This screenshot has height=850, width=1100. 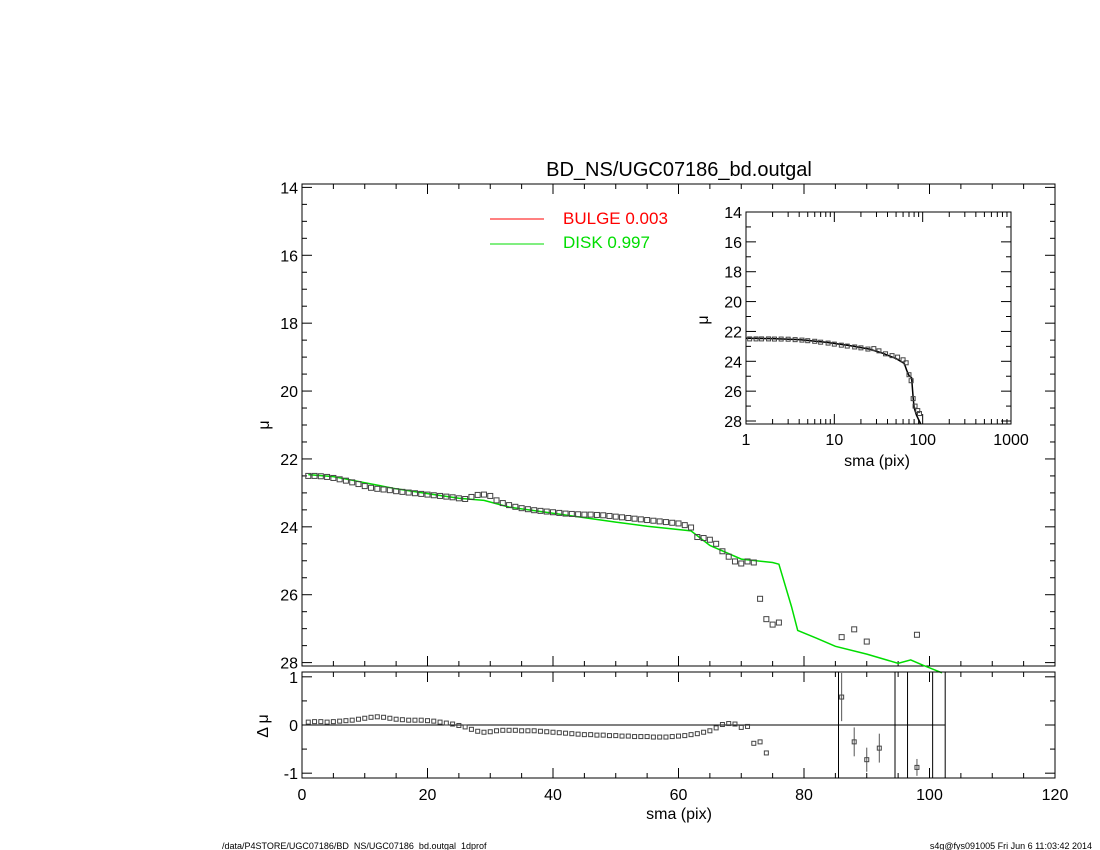 What do you see at coordinates (833, 381) in the screenshot?
I see `inset-model-line` at bounding box center [833, 381].